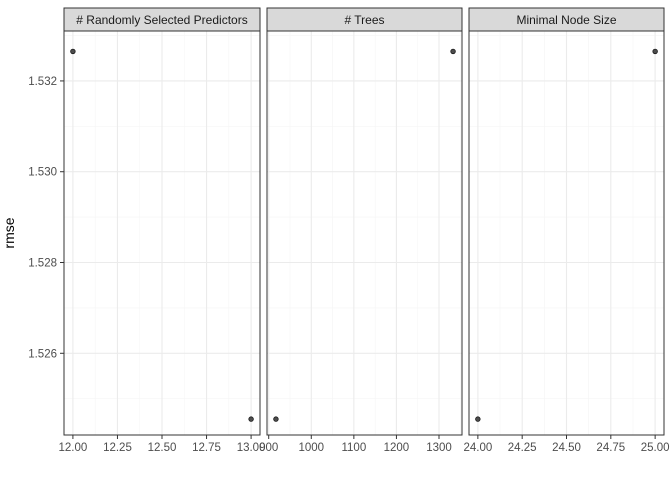  Describe the element at coordinates (73, 448) in the screenshot. I see `x-tick-label: 12.00` at that location.